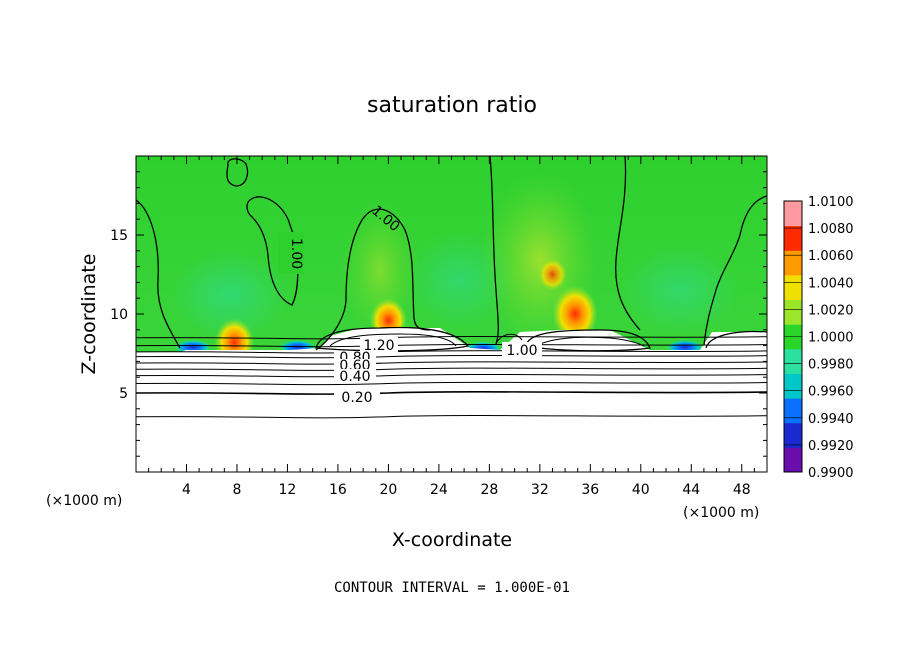 This screenshot has height=654, width=904. Describe the element at coordinates (742, 490) in the screenshot. I see `x-tick-label: 48` at that location.